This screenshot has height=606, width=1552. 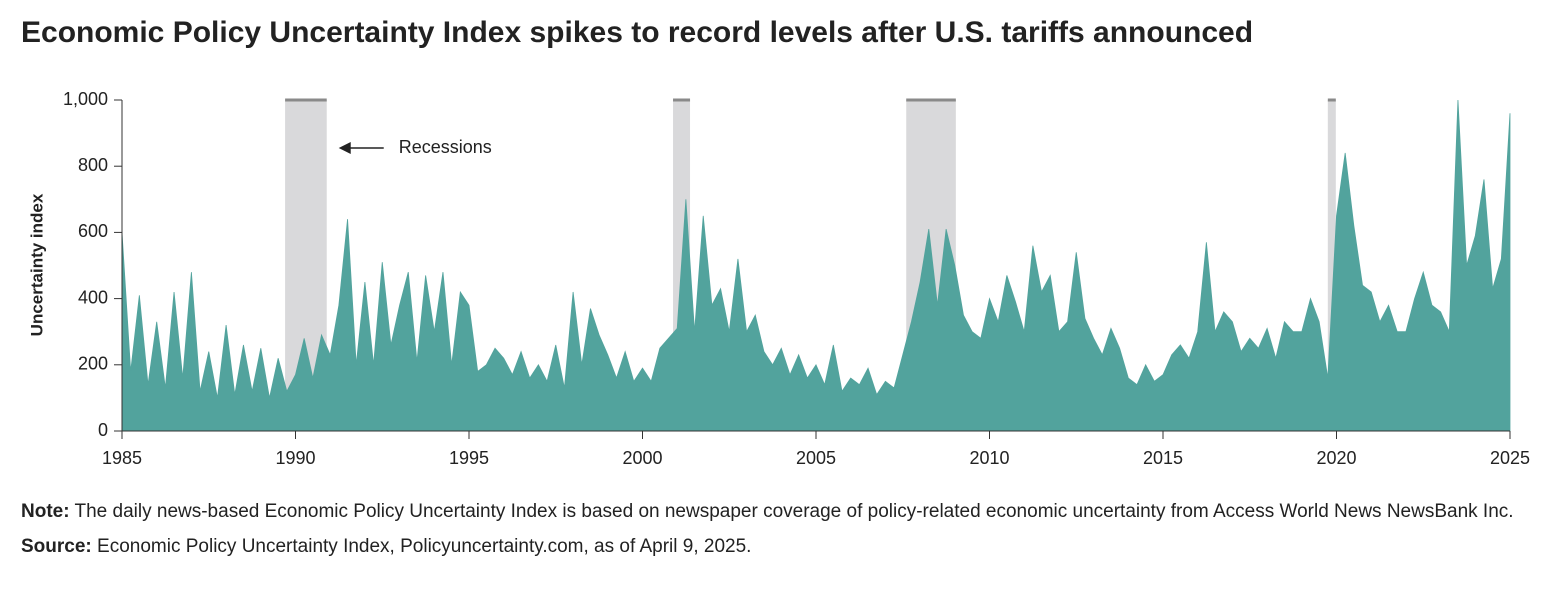 What do you see at coordinates (1331, 265) in the screenshot?
I see `recession-band` at bounding box center [1331, 265].